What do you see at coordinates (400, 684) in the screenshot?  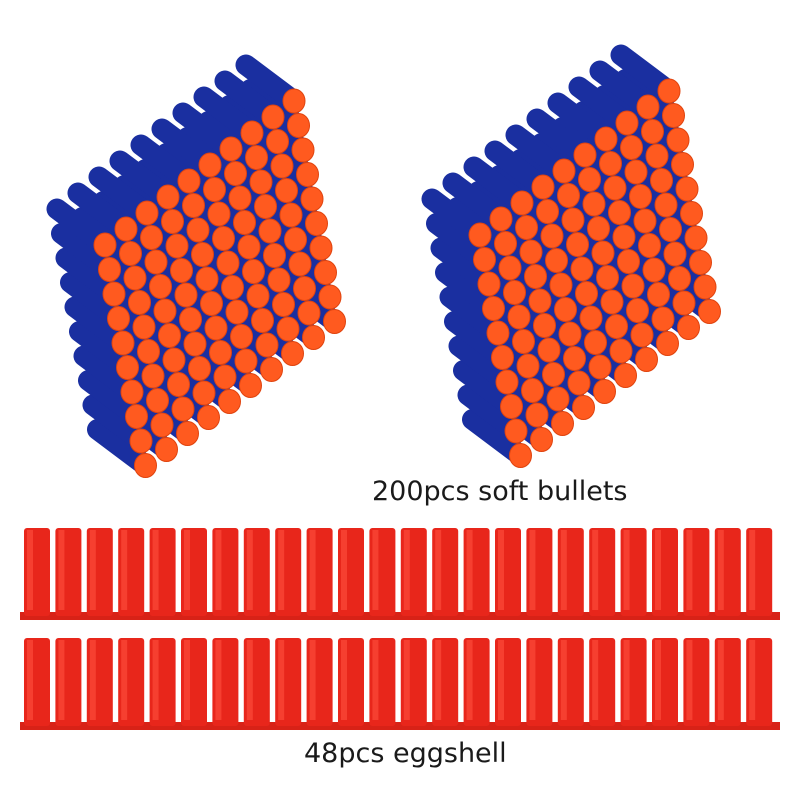 I see `shell-row` at bounding box center [400, 684].